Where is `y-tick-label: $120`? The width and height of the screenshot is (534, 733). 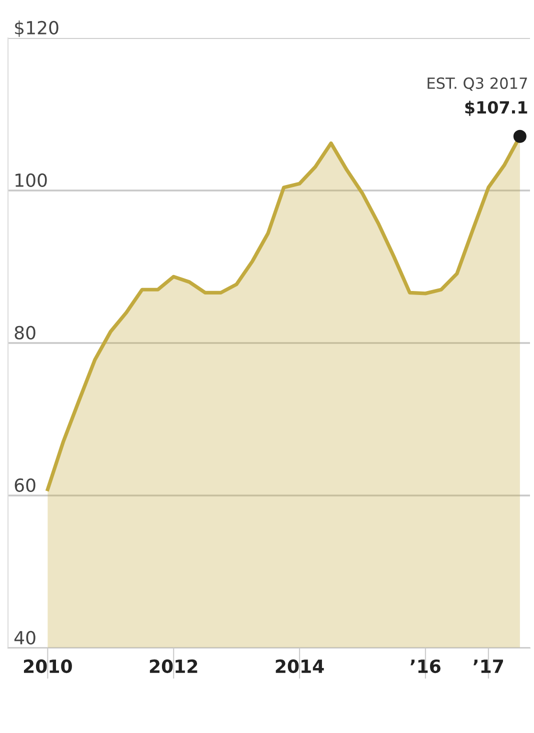 y-tick-label: $120 is located at coordinates (36, 28).